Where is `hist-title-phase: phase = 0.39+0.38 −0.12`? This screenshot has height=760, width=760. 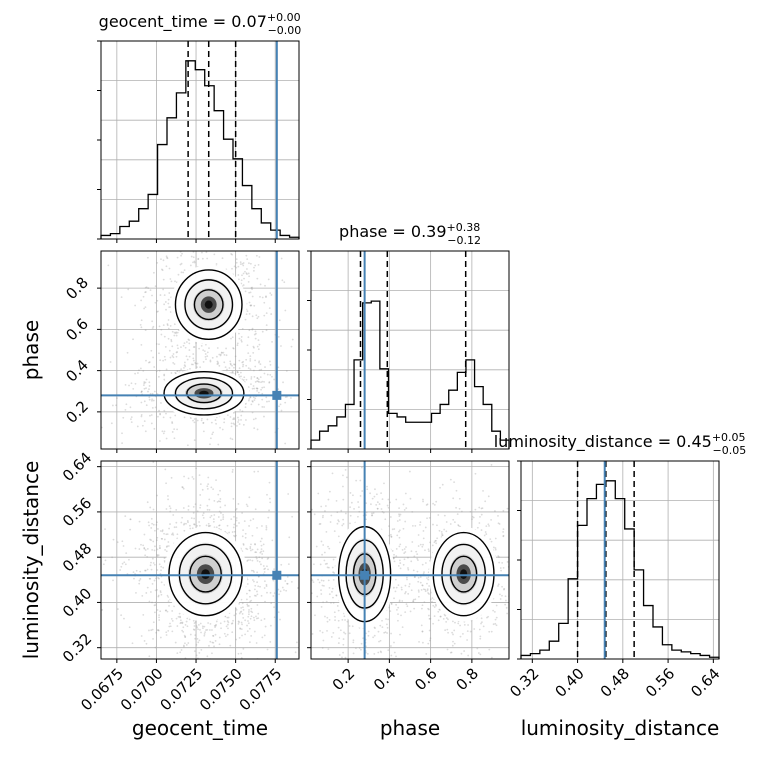
hist-title-phase: phase = 0.39+0.38 −0.12 is located at coordinates (410, 234).